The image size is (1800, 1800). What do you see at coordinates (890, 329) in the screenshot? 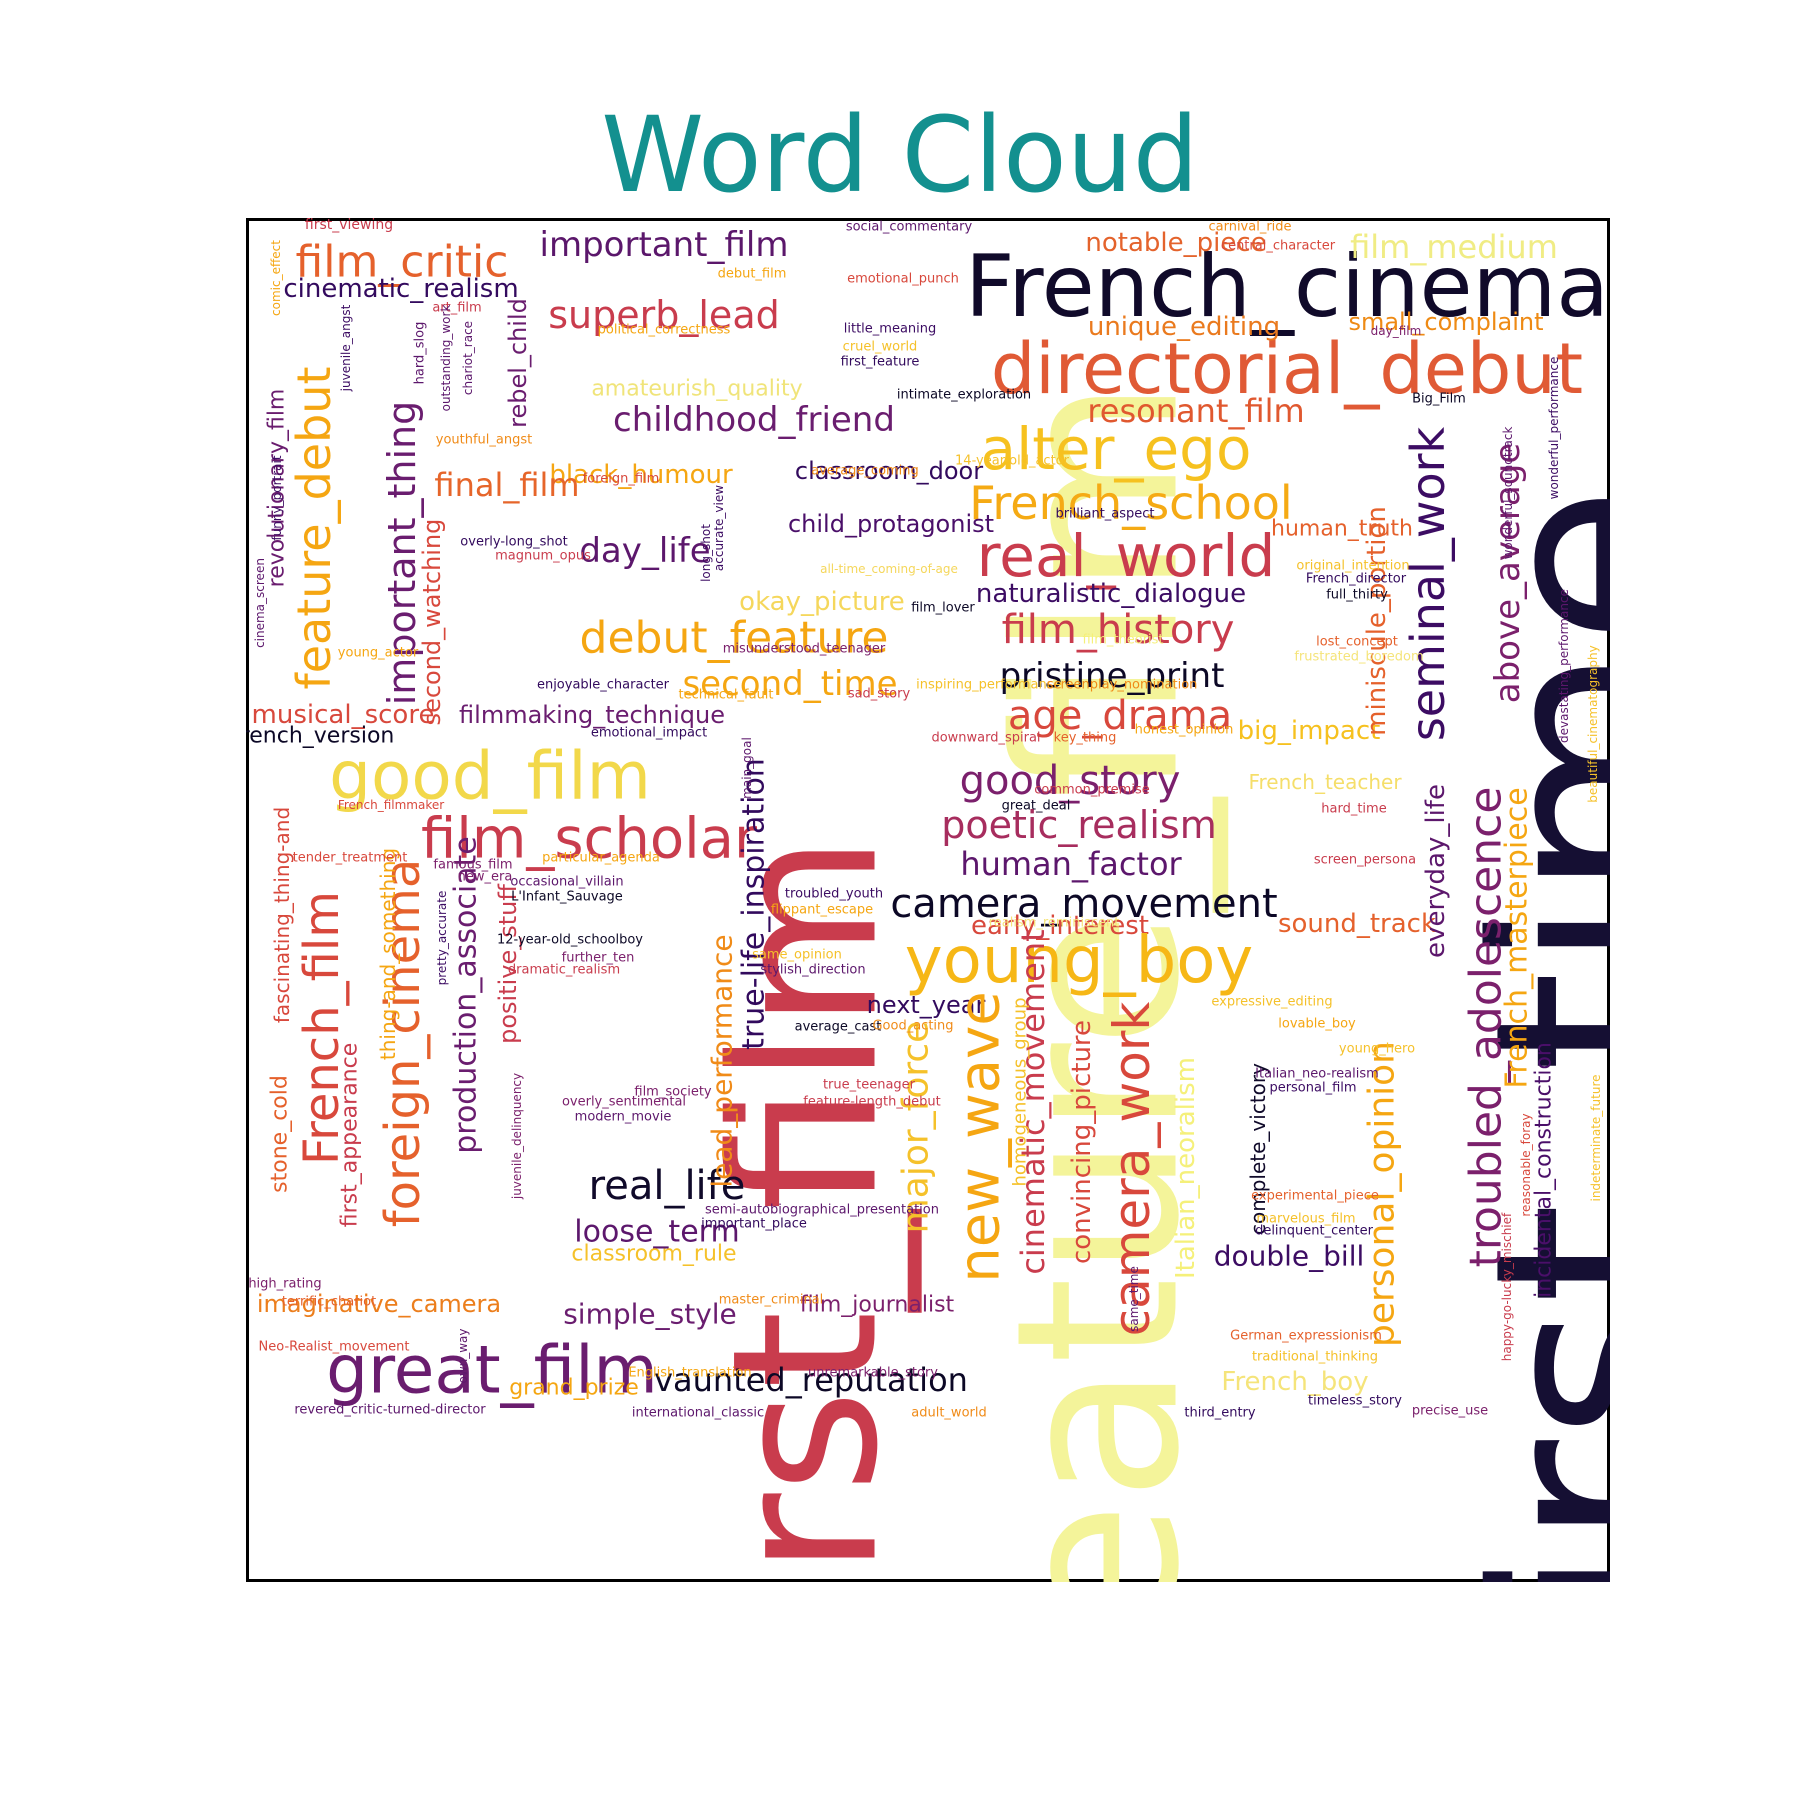
I see `word-little-meaning: little_meaning` at bounding box center [890, 329].